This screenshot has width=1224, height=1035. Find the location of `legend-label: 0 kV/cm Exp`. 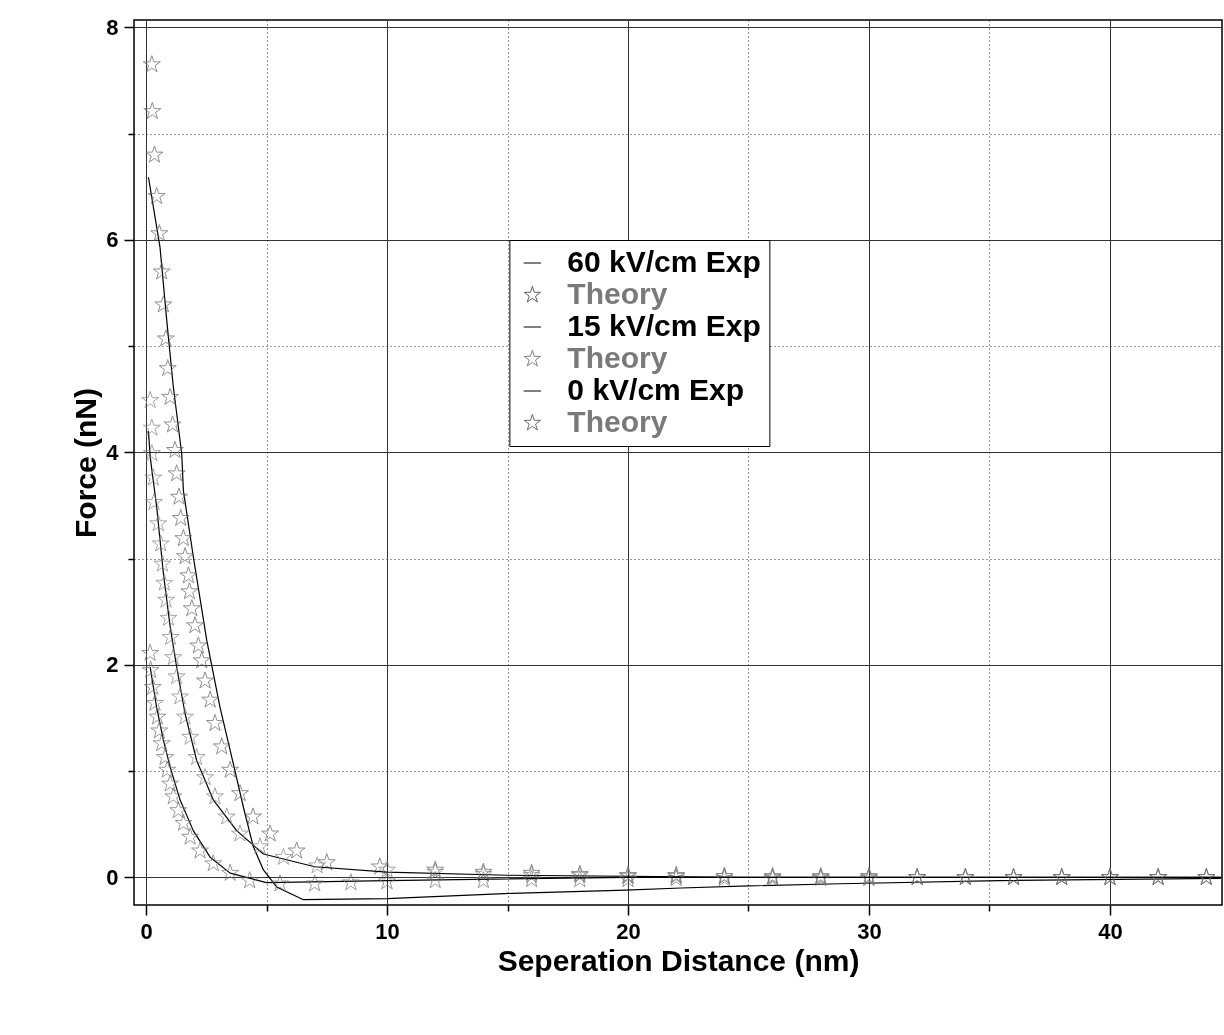

legend-label: 0 kV/cm Exp is located at coordinates (656, 389).